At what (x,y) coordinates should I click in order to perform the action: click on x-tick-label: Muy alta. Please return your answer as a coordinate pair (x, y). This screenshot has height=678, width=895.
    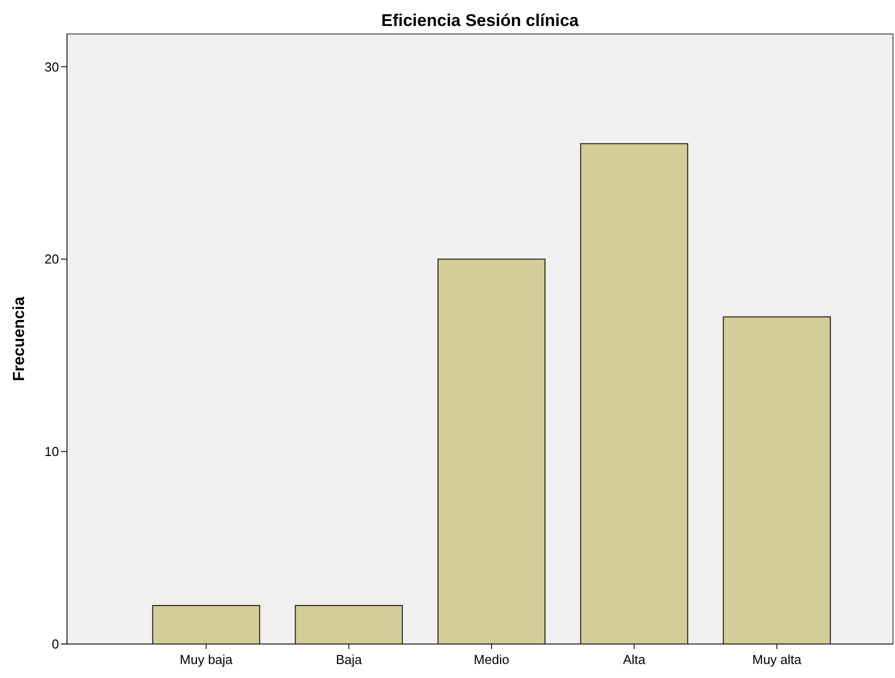
    Looking at the image, I should click on (777, 659).